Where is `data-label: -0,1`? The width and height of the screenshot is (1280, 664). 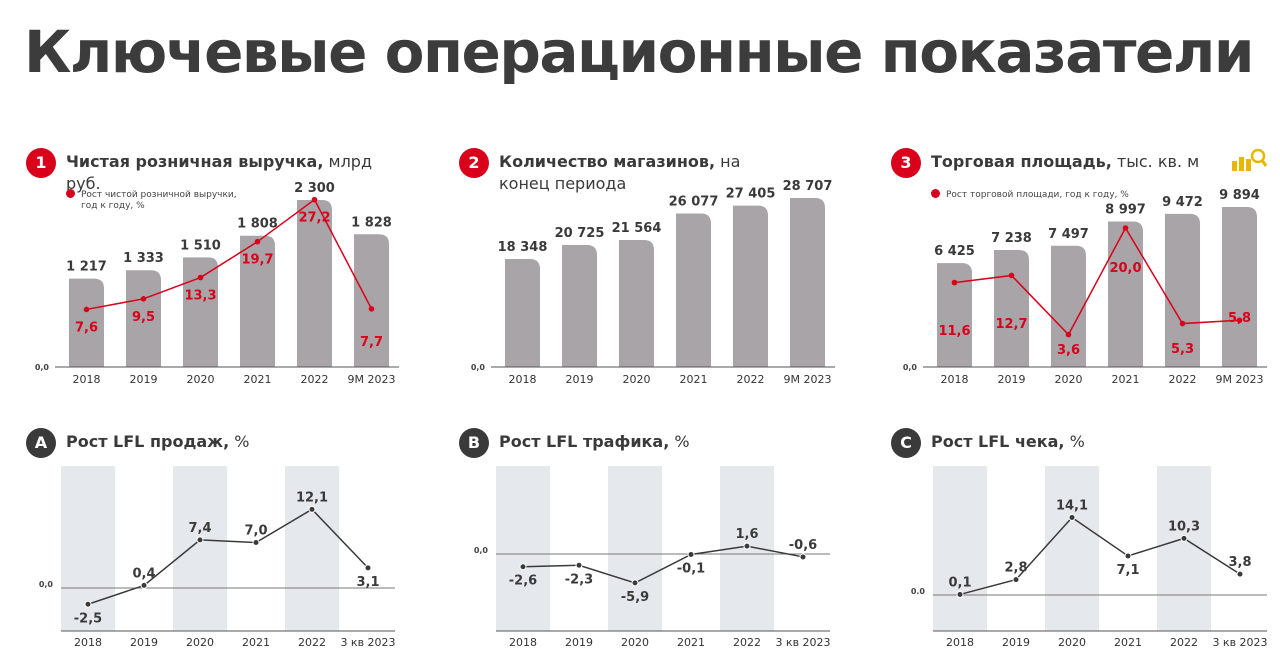
data-label: -0,1 is located at coordinates (691, 568).